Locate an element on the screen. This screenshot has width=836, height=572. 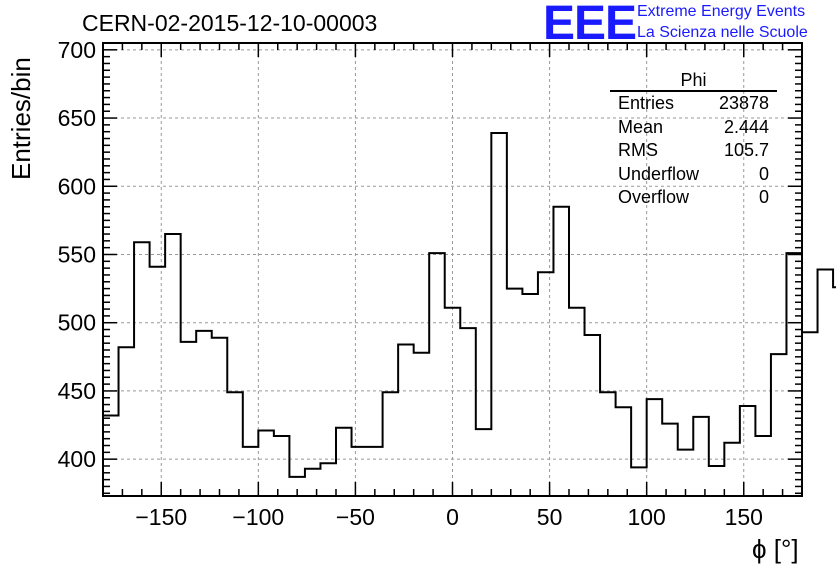
x-tick-label: −50 is located at coordinates (355, 517).